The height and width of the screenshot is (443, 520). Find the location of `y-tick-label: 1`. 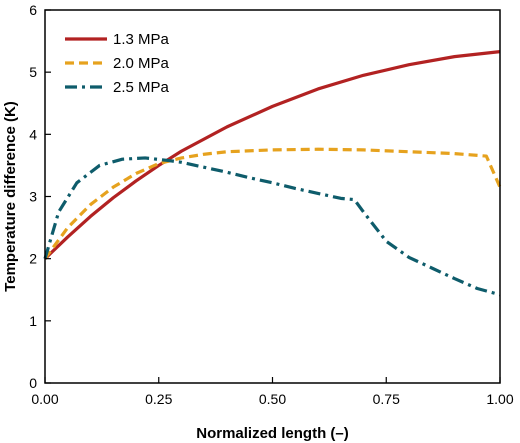

y-tick-label: 1 is located at coordinates (33, 321).